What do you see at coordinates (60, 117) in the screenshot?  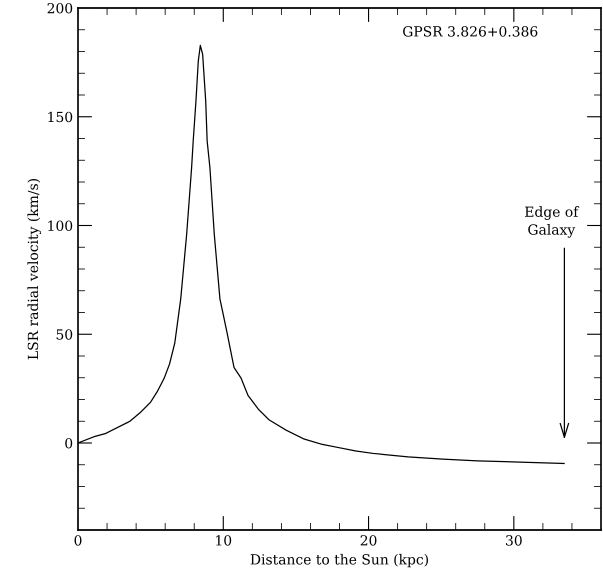 I see `y-tick-label: 150` at bounding box center [60, 117].